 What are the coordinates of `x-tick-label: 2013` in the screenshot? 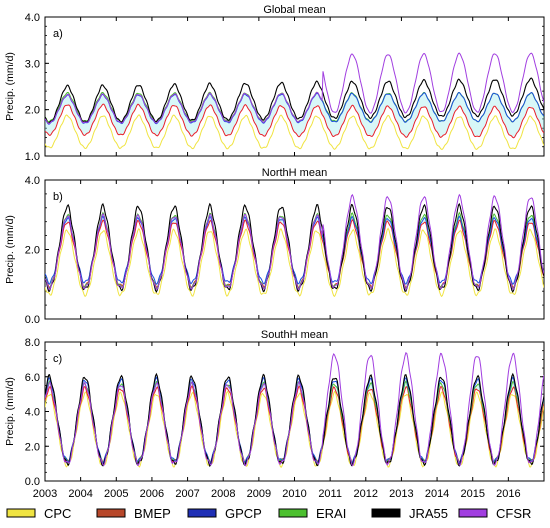 It's located at (401, 494).